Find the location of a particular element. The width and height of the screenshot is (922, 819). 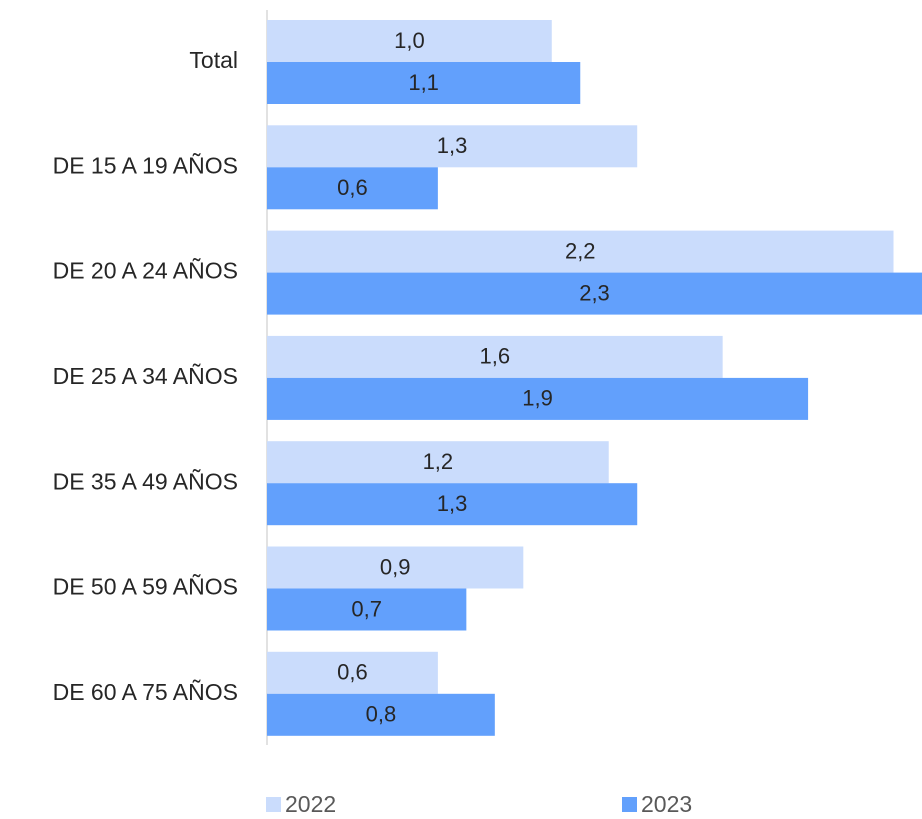

data-label: 0,7 is located at coordinates (366, 608).